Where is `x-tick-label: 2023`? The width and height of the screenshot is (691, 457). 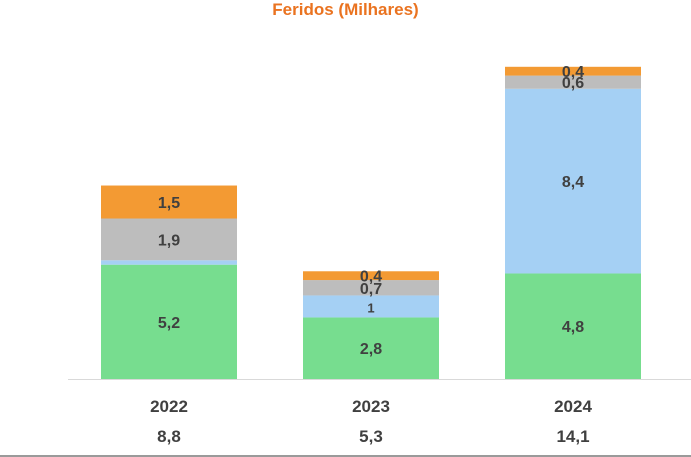
x-tick-label: 2023 is located at coordinates (371, 406).